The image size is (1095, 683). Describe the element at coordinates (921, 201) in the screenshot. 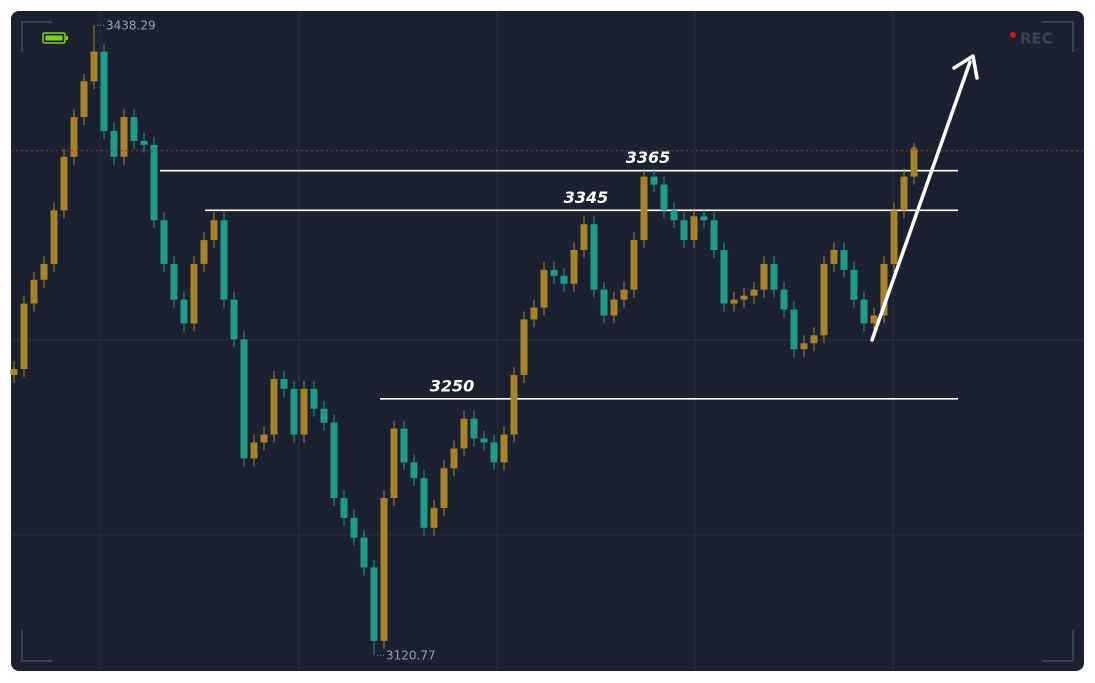

I see `arrow-shaft` at that location.